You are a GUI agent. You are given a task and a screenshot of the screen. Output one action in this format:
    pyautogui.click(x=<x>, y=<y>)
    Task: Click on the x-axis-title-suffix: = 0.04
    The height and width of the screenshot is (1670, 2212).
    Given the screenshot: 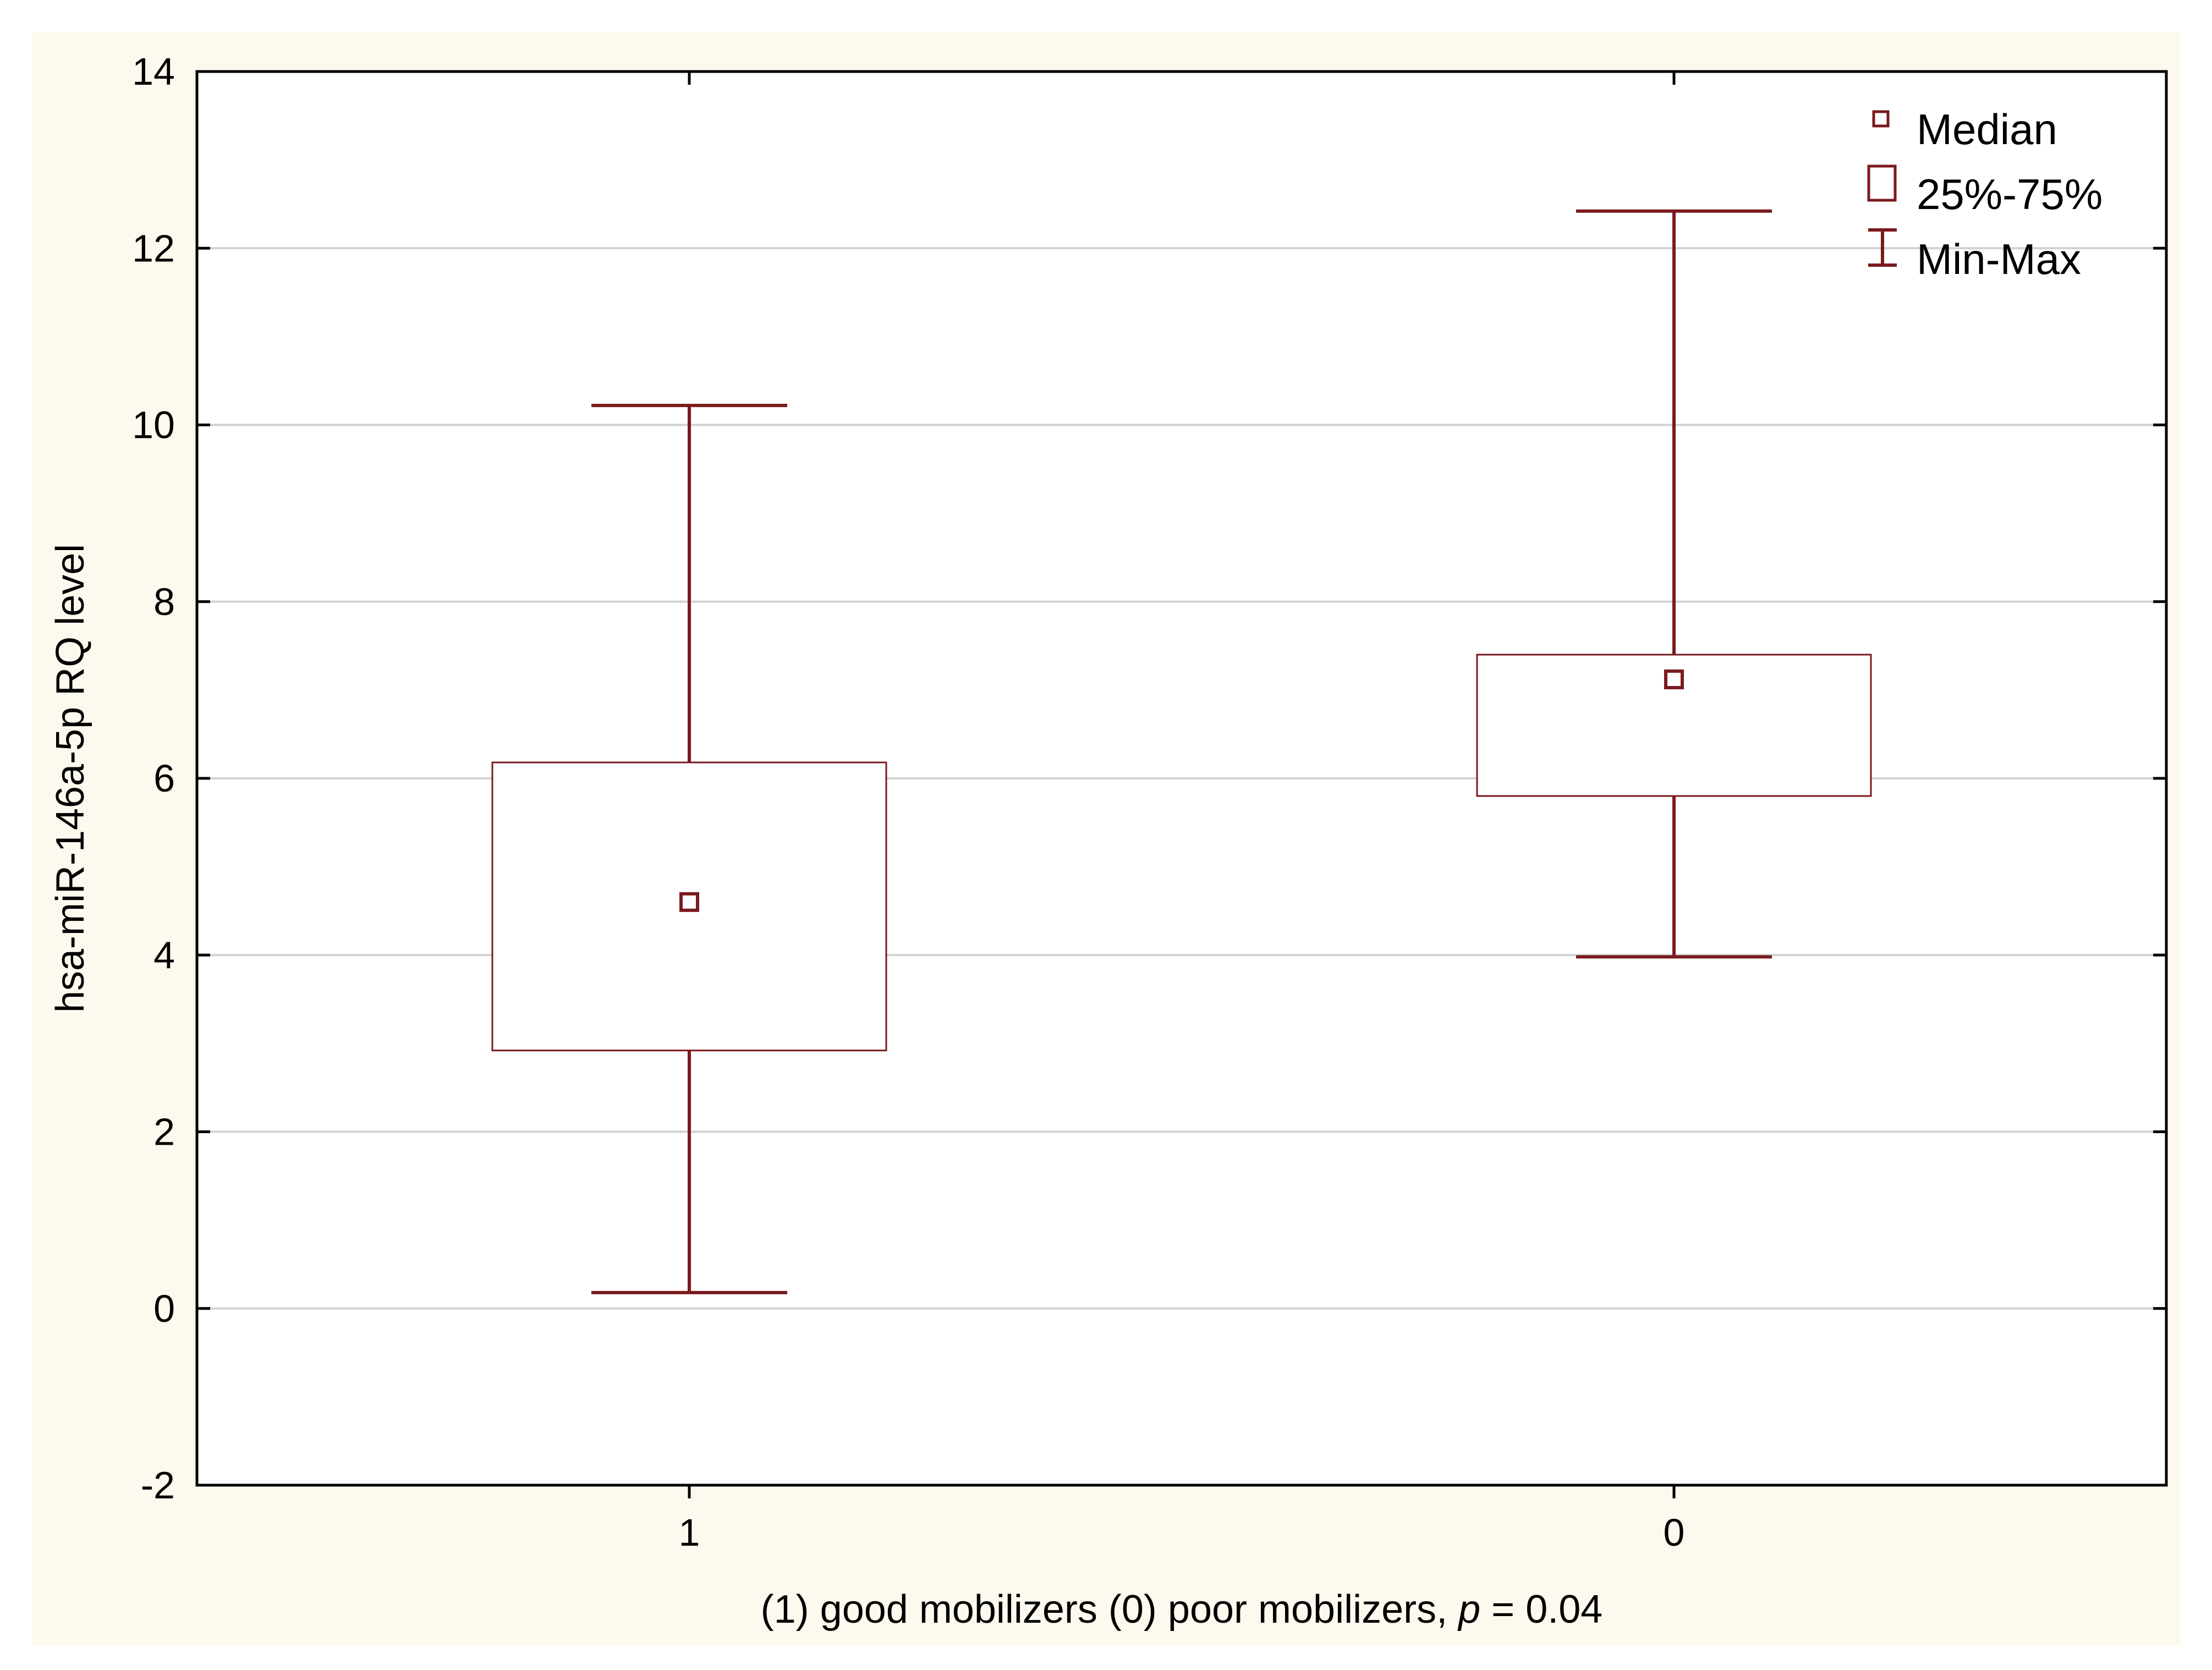 What is the action you would take?
    pyautogui.click(x=1541, y=1609)
    